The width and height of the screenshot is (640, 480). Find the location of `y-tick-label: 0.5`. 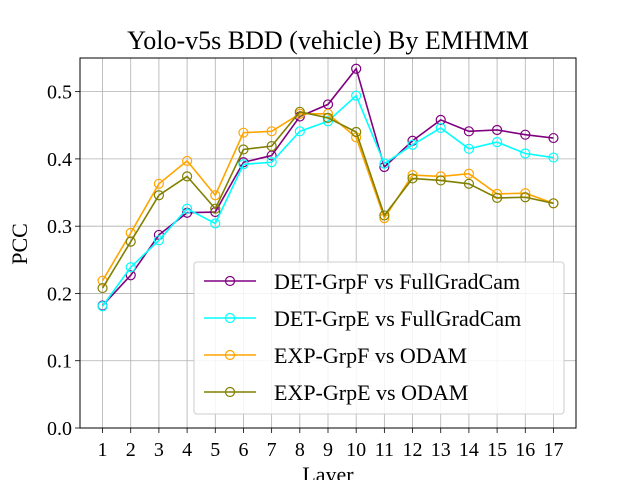

y-tick-label: 0.5 is located at coordinates (59, 93).